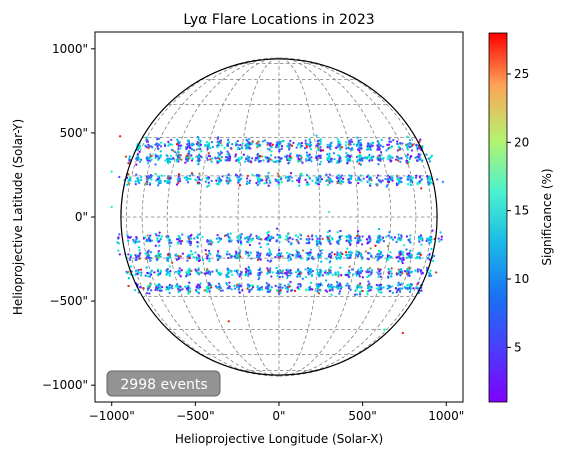  Describe the element at coordinates (521, 217) in the screenshot. I see `colorbar: 5 10 15 20 25 Significance (%)` at that location.